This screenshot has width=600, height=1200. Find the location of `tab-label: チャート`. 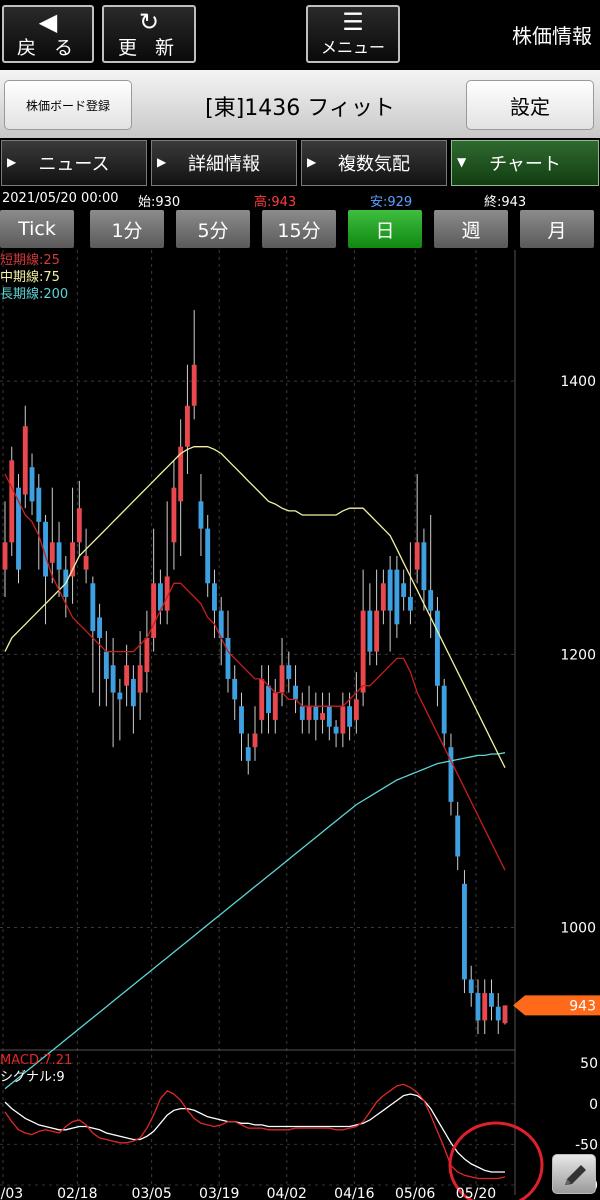

tab-label: チャート is located at coordinates (525, 164).